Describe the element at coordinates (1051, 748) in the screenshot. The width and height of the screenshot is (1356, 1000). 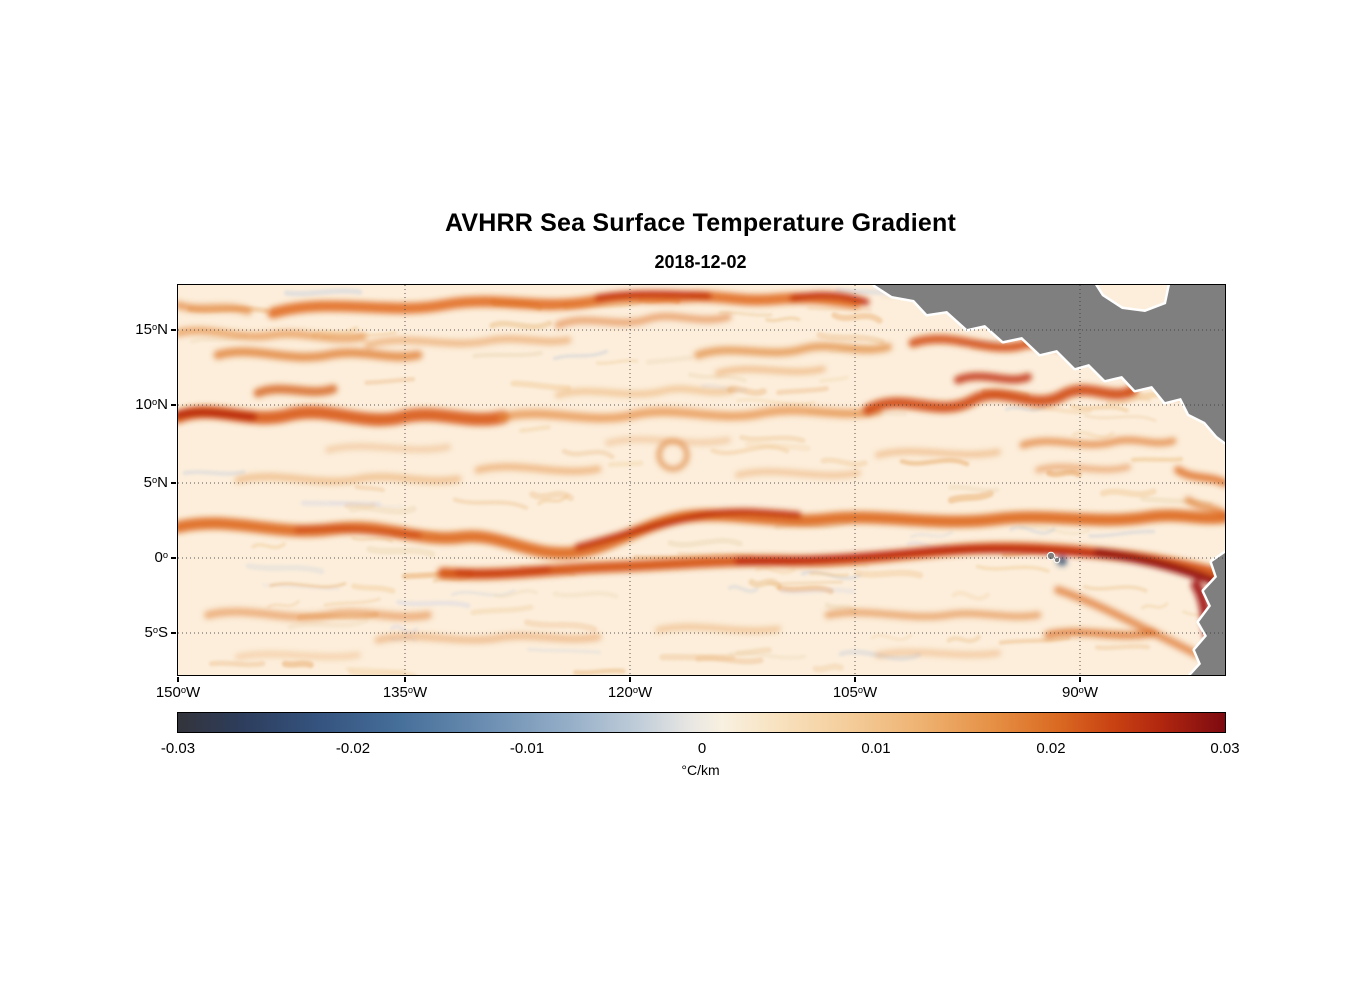
I see `colorbar-tick-label: 0.02` at that location.